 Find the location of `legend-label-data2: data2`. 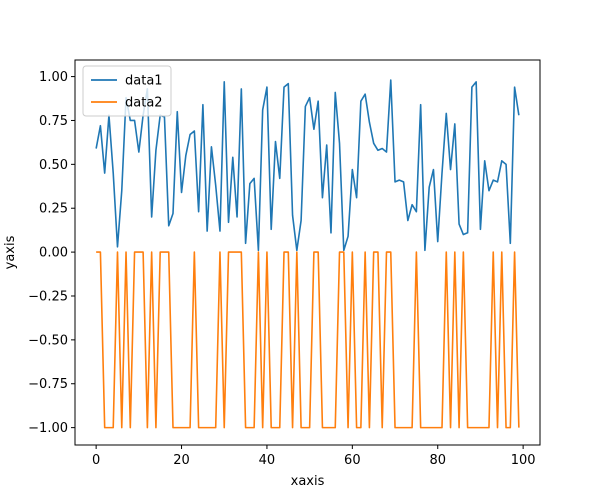

legend-label-data2: data2 is located at coordinates (144, 103).